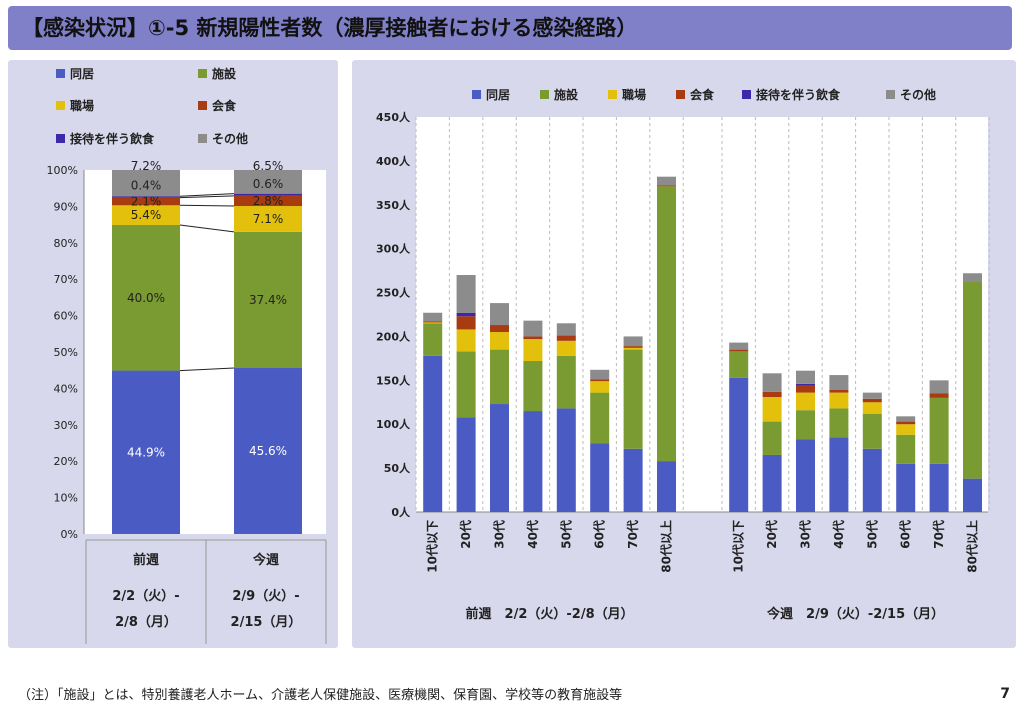 The height and width of the screenshot is (716, 1024). I want to click on y-tick-label: 20%, so click(66, 461).